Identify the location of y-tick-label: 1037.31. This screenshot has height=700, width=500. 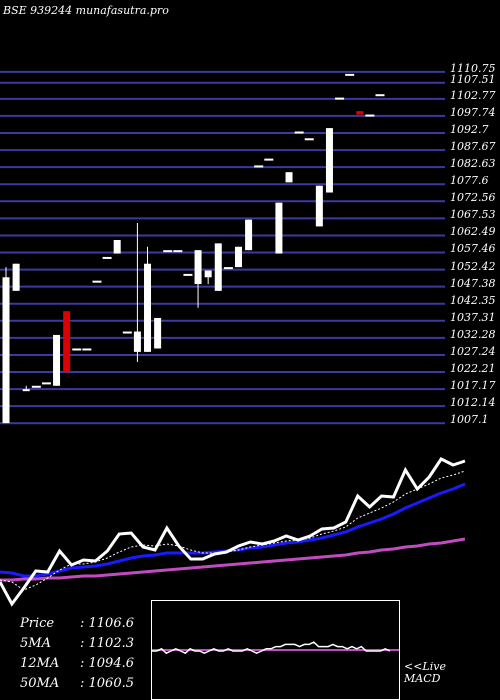
(473, 317).